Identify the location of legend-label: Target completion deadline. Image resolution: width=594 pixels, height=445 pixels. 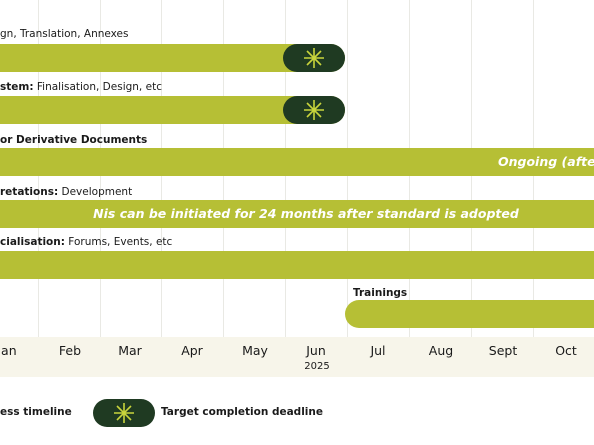
(242, 412).